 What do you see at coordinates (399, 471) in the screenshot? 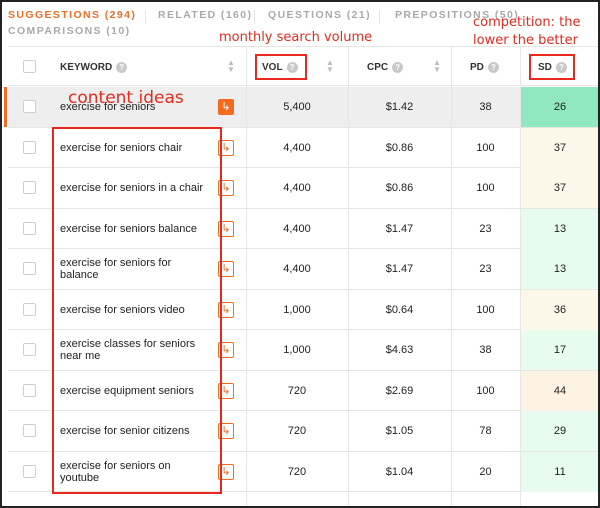
I see `cpc-cell: $1.04` at bounding box center [399, 471].